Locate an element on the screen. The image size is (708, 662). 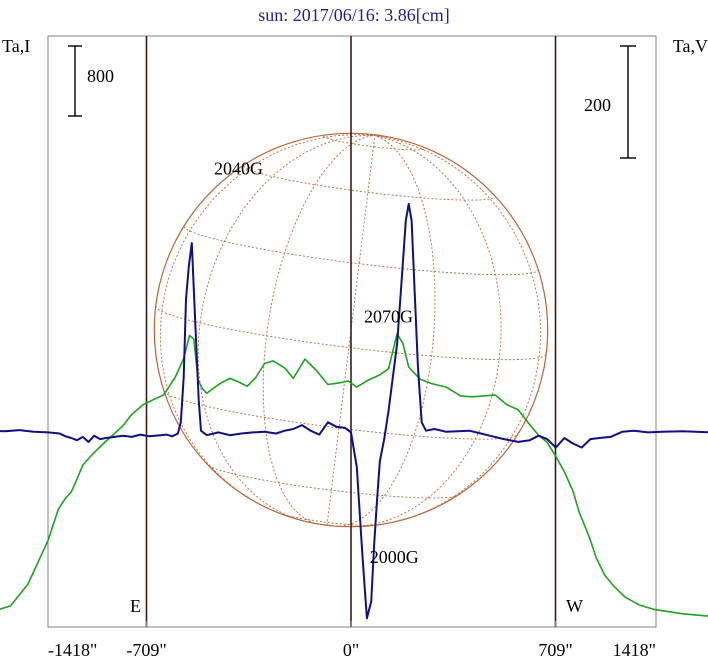
x-tick-label: 1418" is located at coordinates (634, 650).